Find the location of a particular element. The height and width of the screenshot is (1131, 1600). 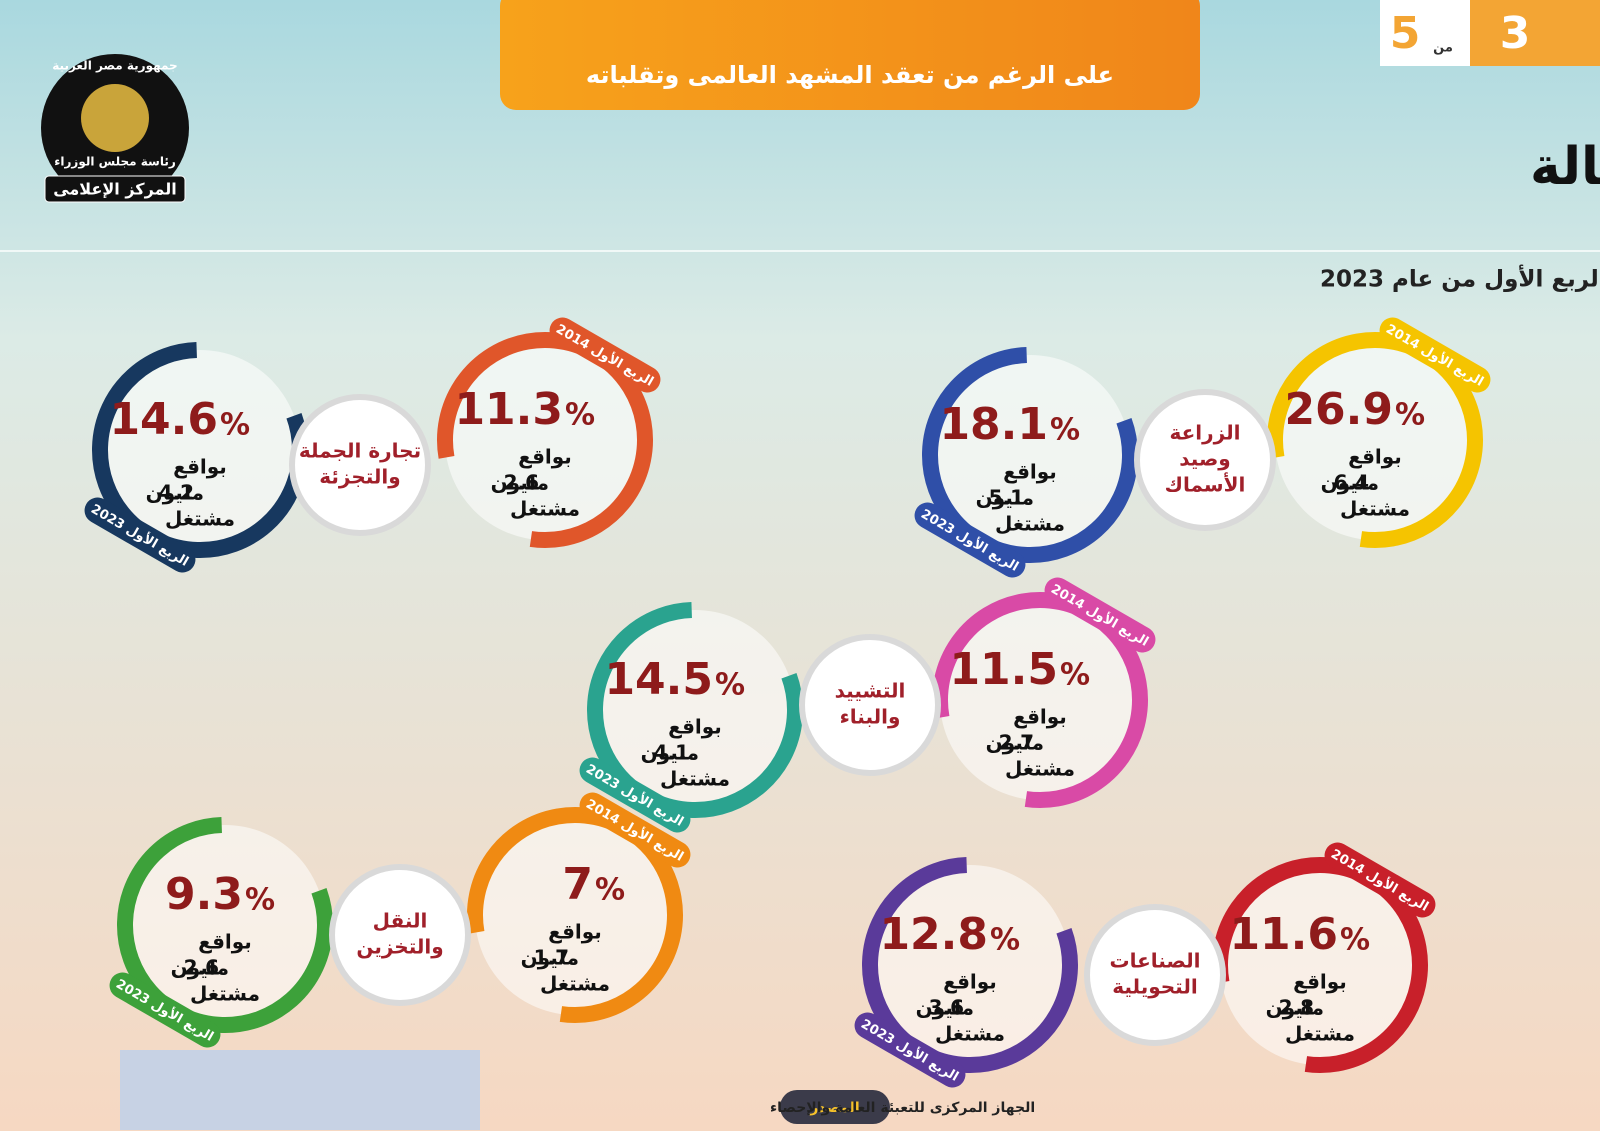

count: 2.6 is located at coordinates (521, 483).